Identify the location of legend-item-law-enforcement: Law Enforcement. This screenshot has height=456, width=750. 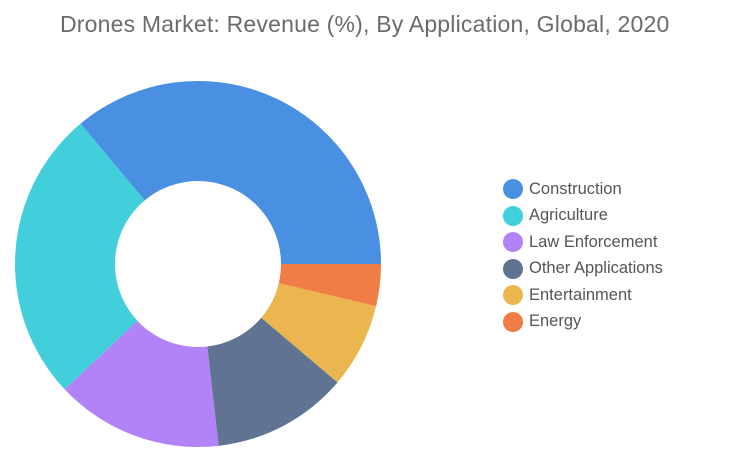
(583, 242).